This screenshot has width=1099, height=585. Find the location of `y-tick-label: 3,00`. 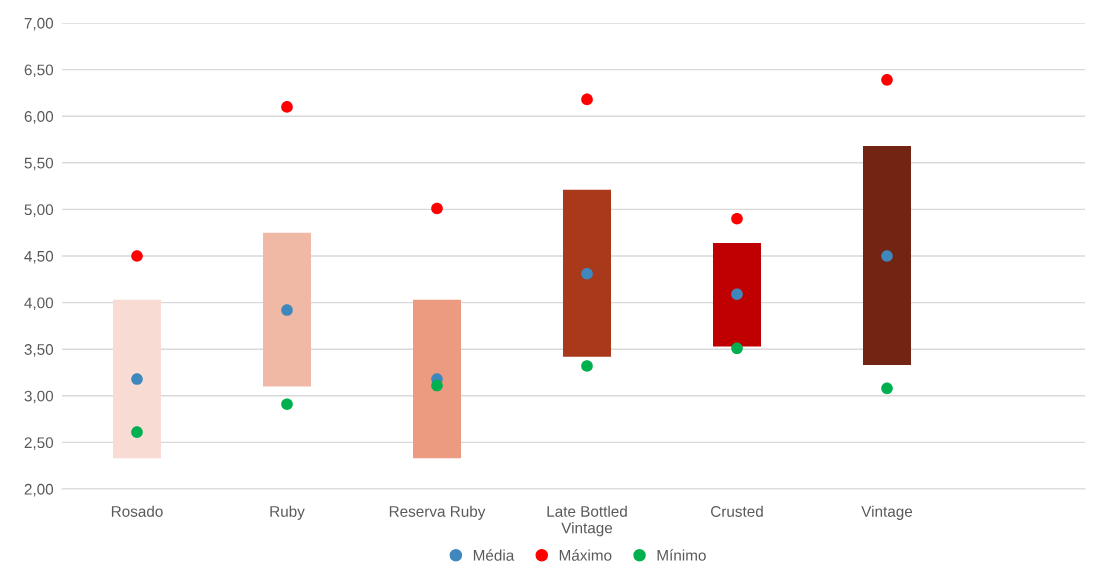

y-tick-label: 3,00 is located at coordinates (39, 397).